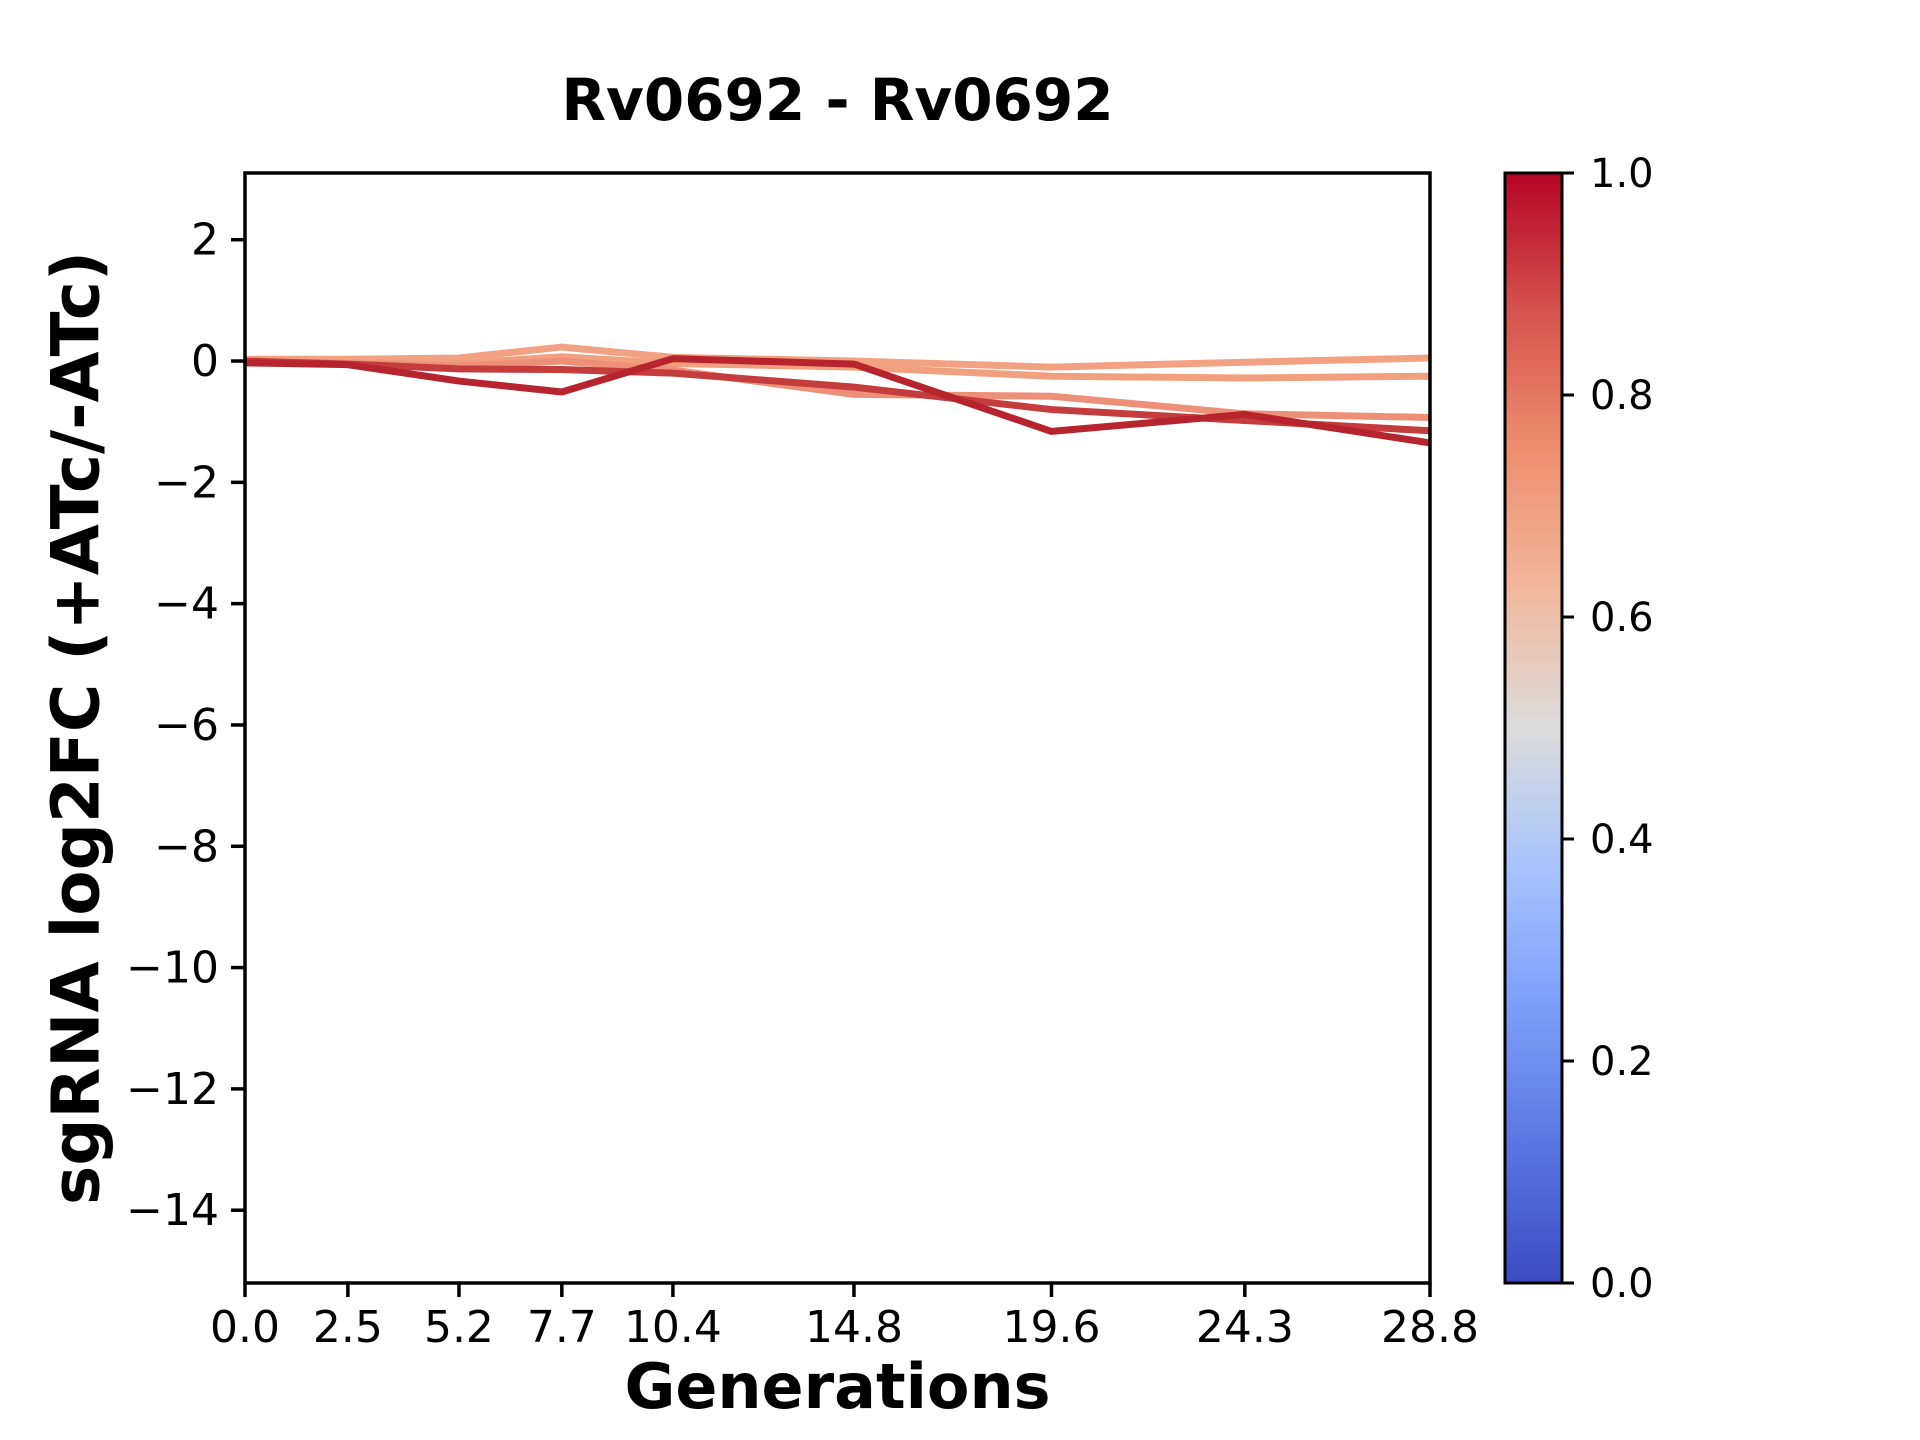 The image size is (1920, 1440). Describe the element at coordinates (172, 1210) in the screenshot. I see `y-tick-label: −14` at that location.